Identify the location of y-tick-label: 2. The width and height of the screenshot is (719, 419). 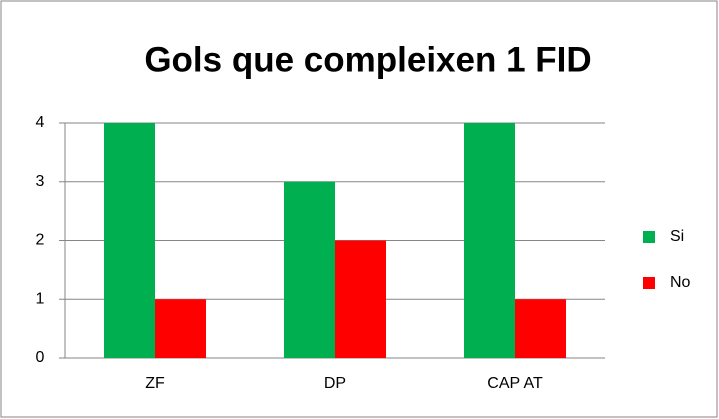
(40, 240).